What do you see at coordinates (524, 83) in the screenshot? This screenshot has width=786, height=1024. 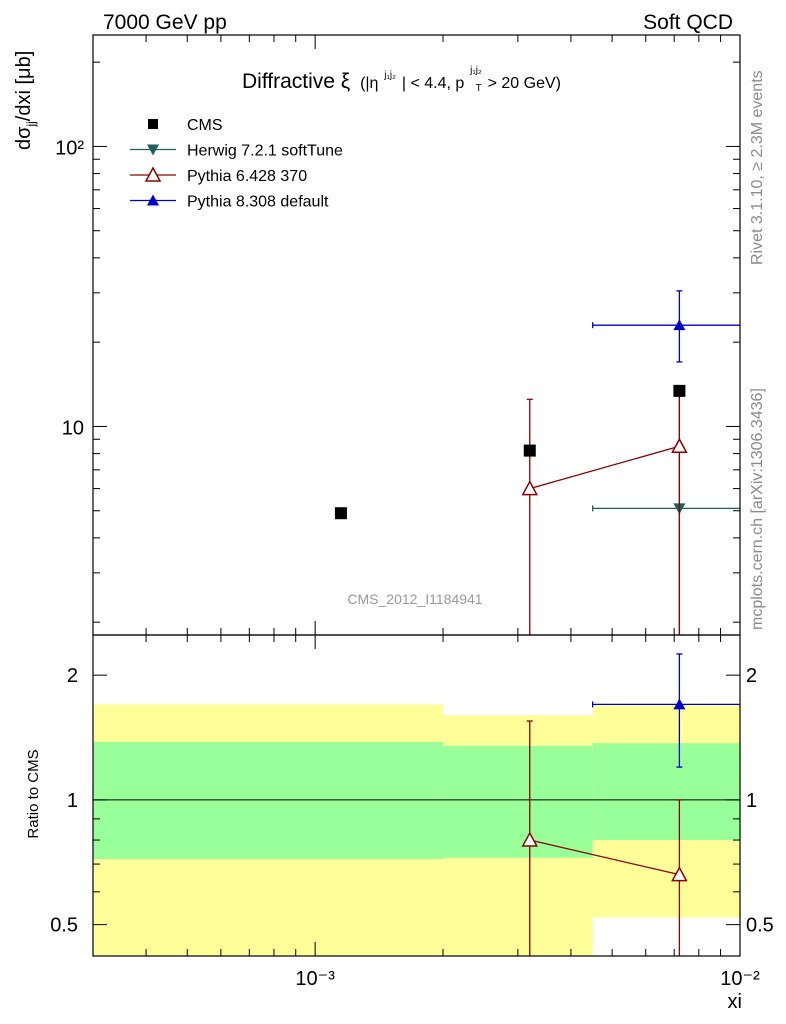 I see `chart-title-cut-c: > 20 GeV)` at bounding box center [524, 83].